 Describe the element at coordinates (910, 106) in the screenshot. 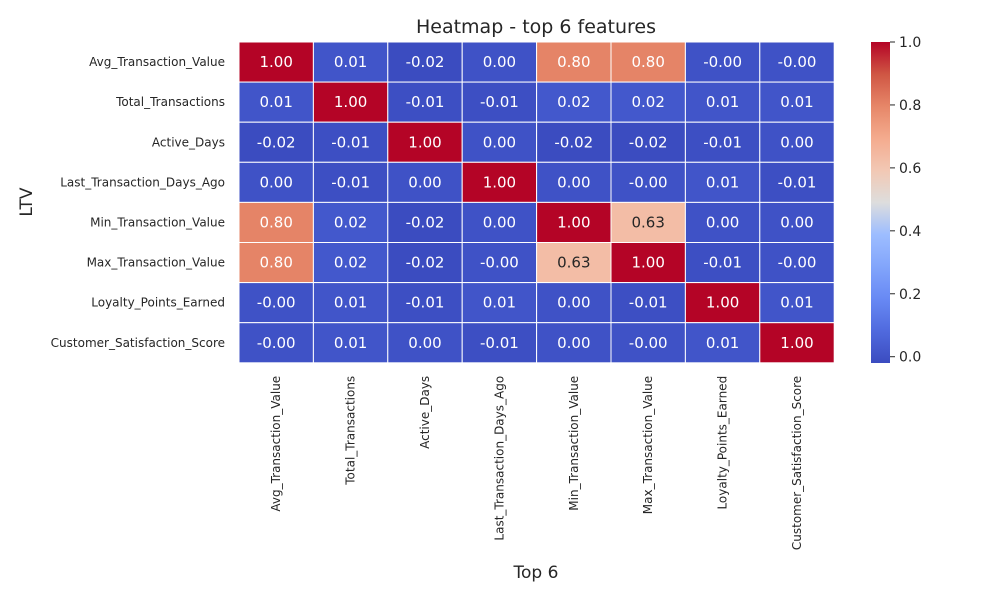

I see `colorbar-tick-label: 0.8` at that location.